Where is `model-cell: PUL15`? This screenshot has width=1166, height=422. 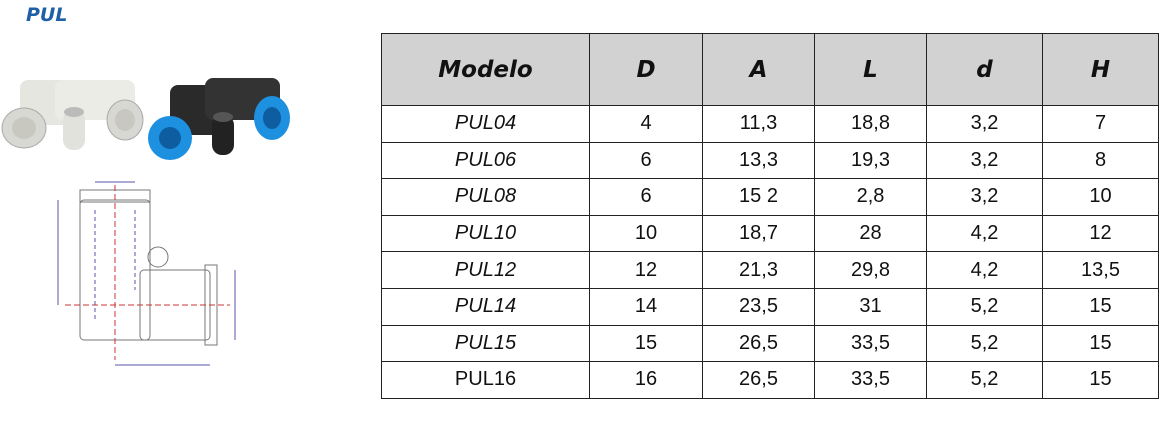 model-cell: PUL15 is located at coordinates (485, 343).